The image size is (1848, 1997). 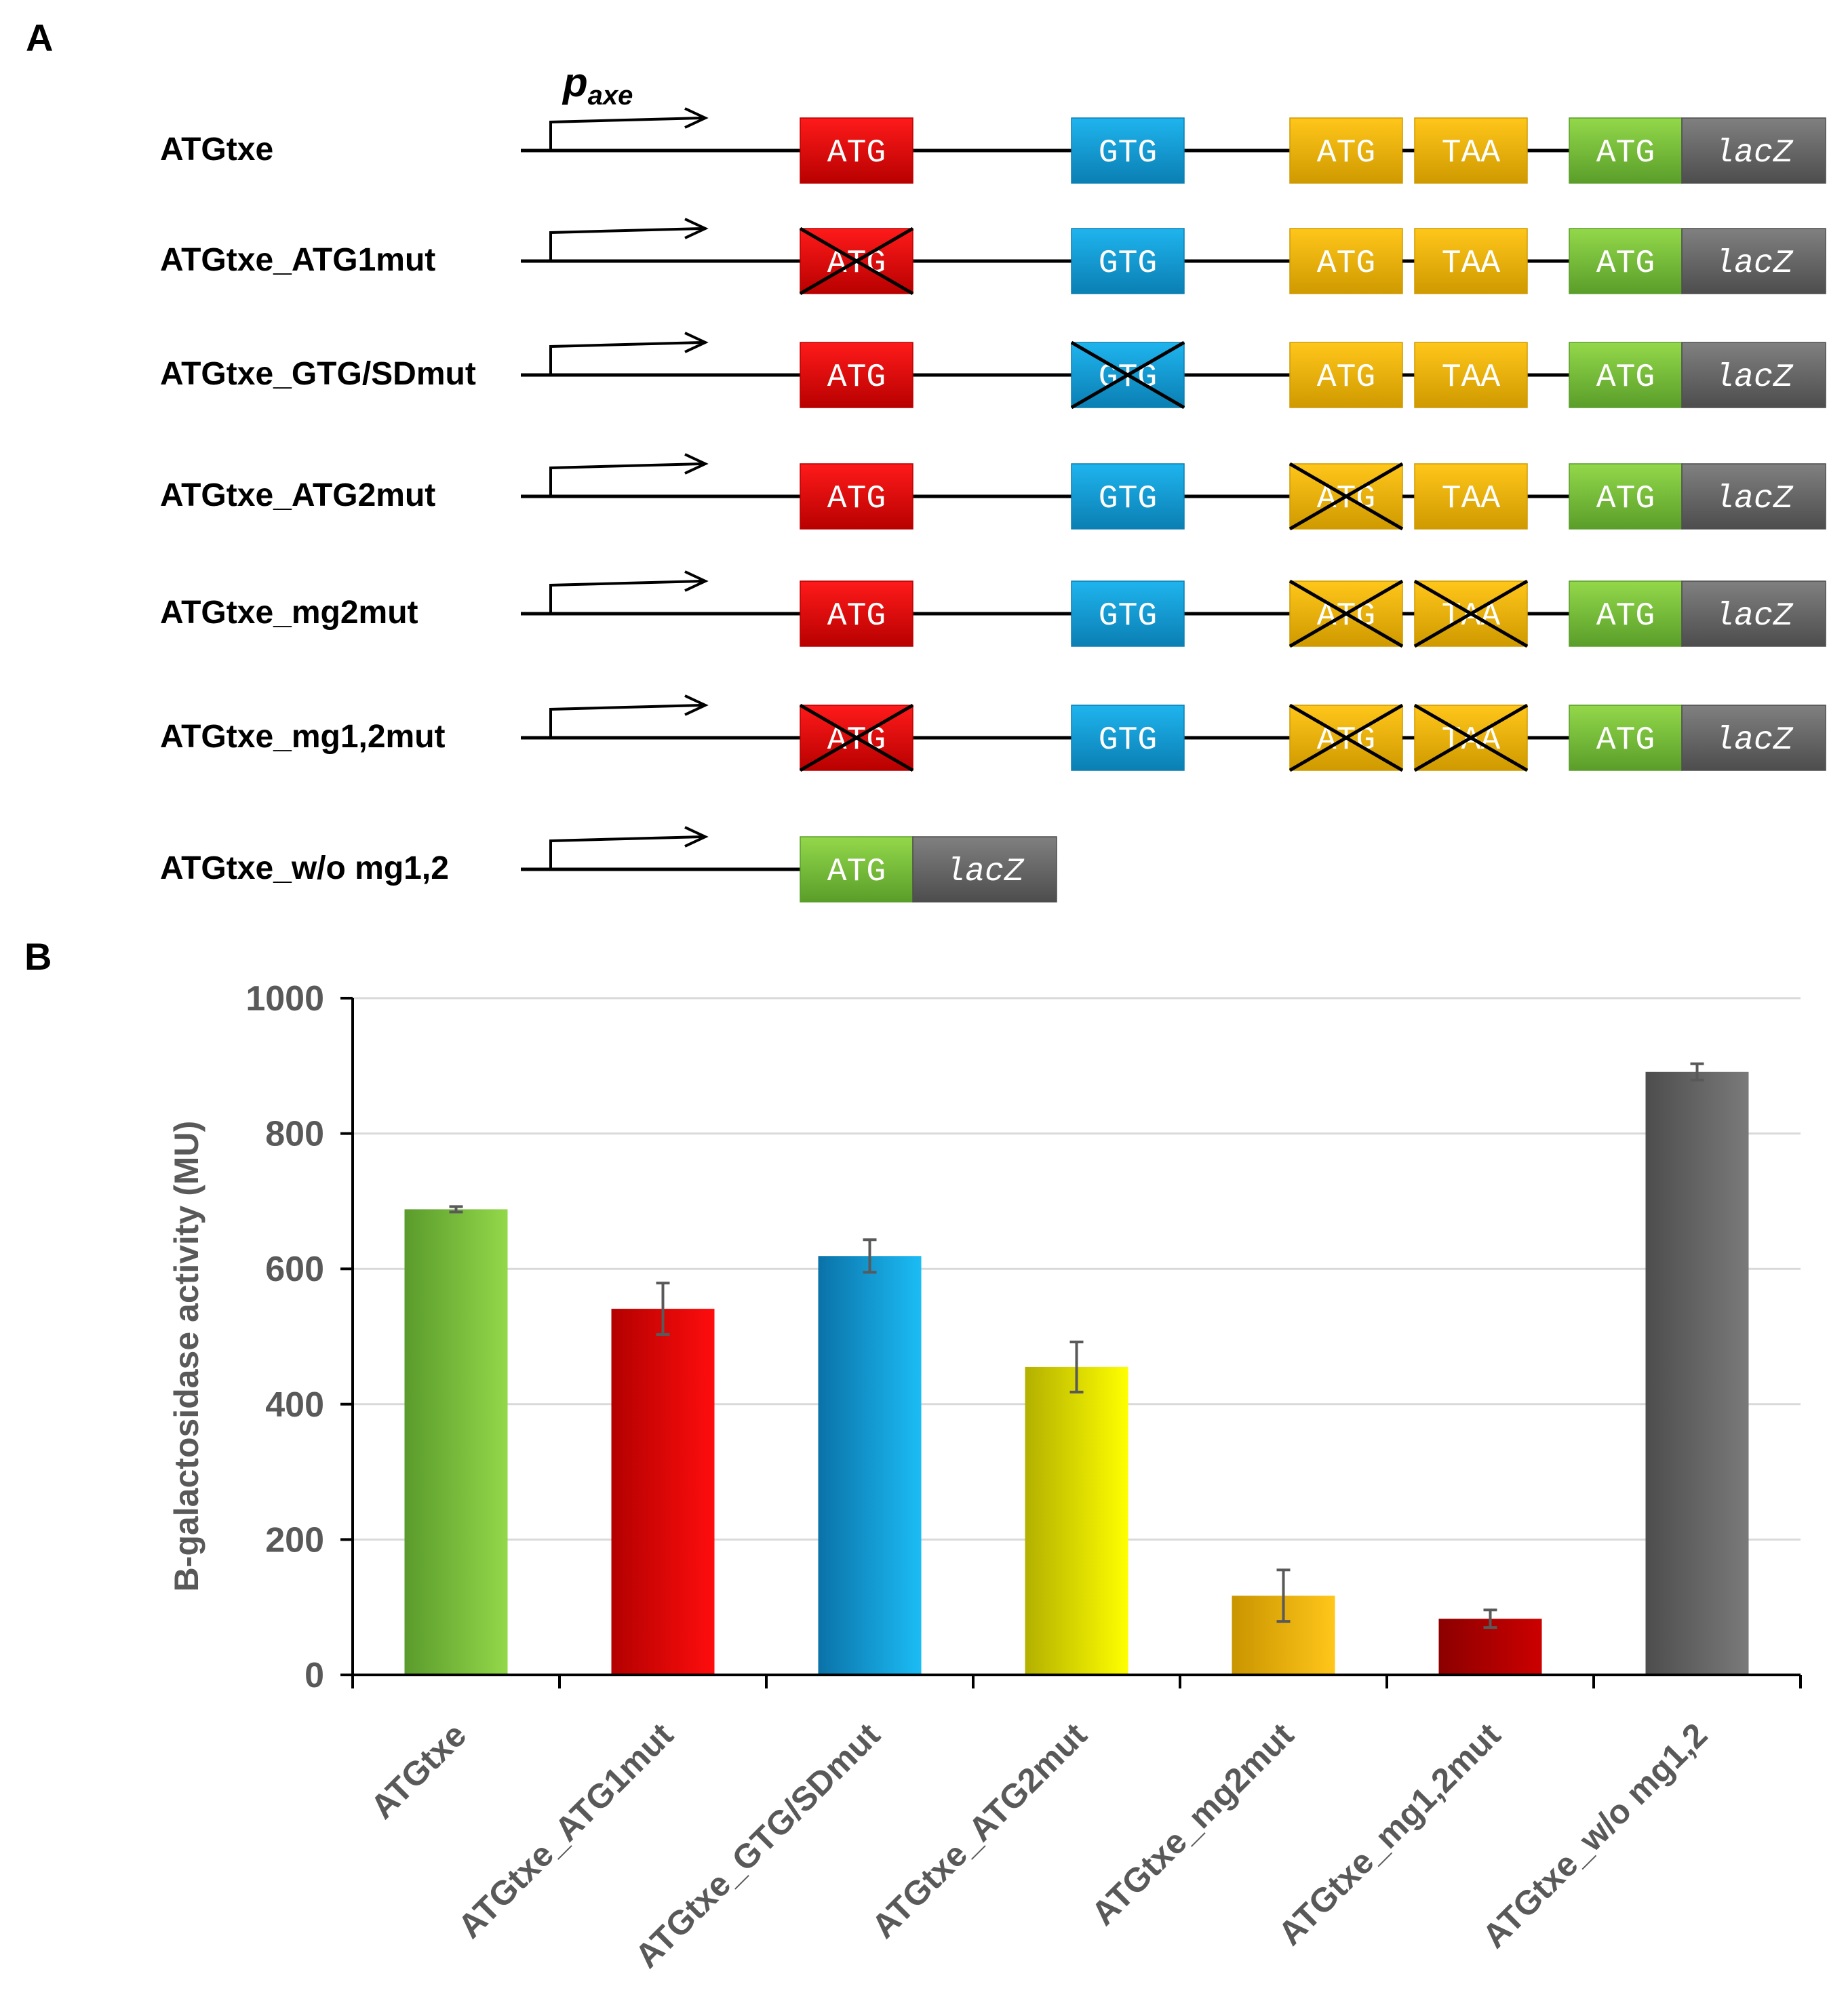 What do you see at coordinates (186, 1356) in the screenshot?
I see `y-axis-label: B-galactosidase activity (MU)` at bounding box center [186, 1356].